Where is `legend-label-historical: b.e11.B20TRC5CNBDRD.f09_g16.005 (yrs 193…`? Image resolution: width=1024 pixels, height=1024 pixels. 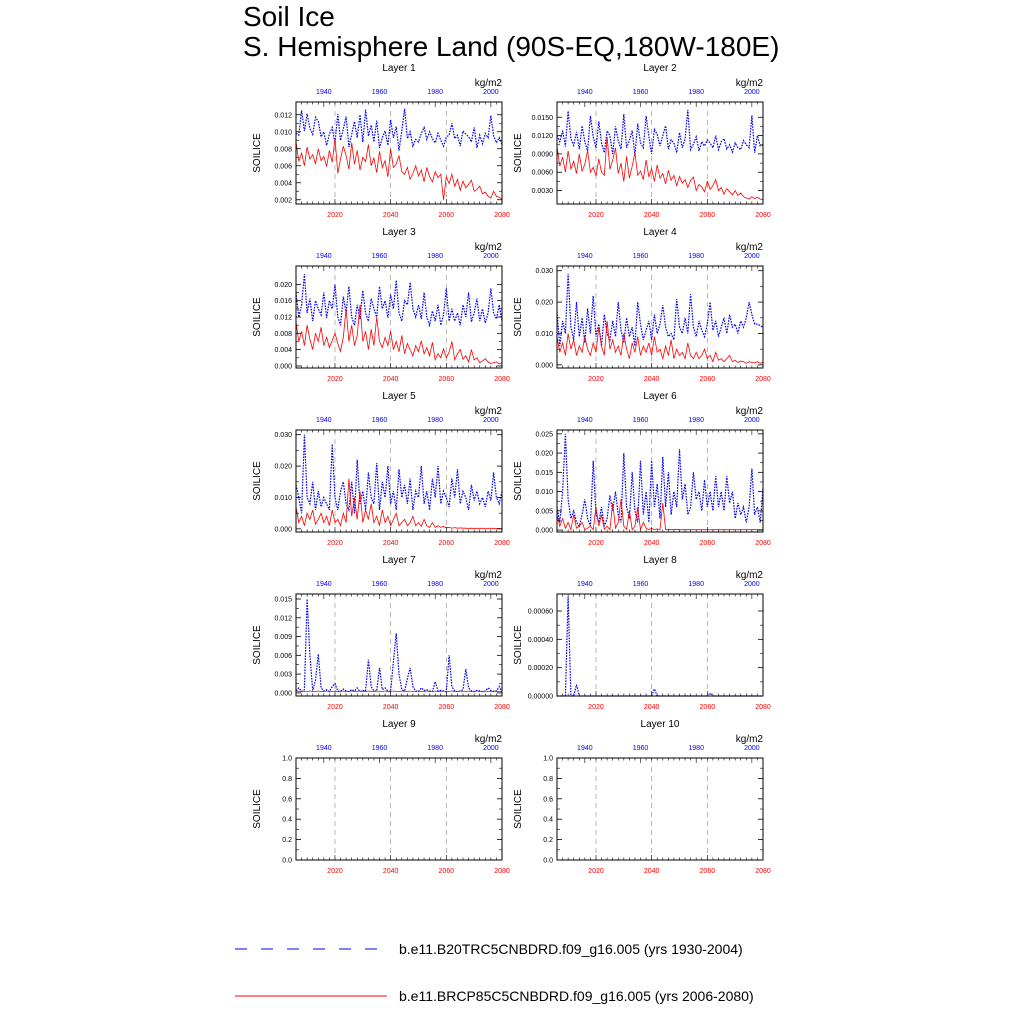 legend-label-historical: b.e11.B20TRC5CNBDRD.f09_g16.005 (yrs 193… is located at coordinates (571, 949).